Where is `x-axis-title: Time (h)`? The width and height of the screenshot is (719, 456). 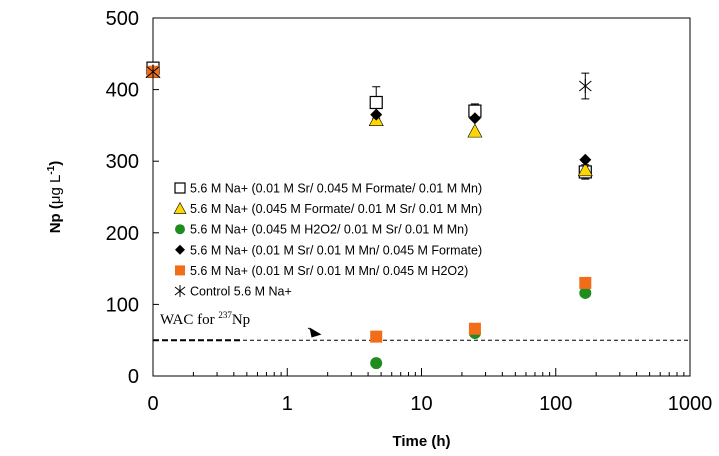
x-axis-title: Time (h) is located at coordinates (421, 441).